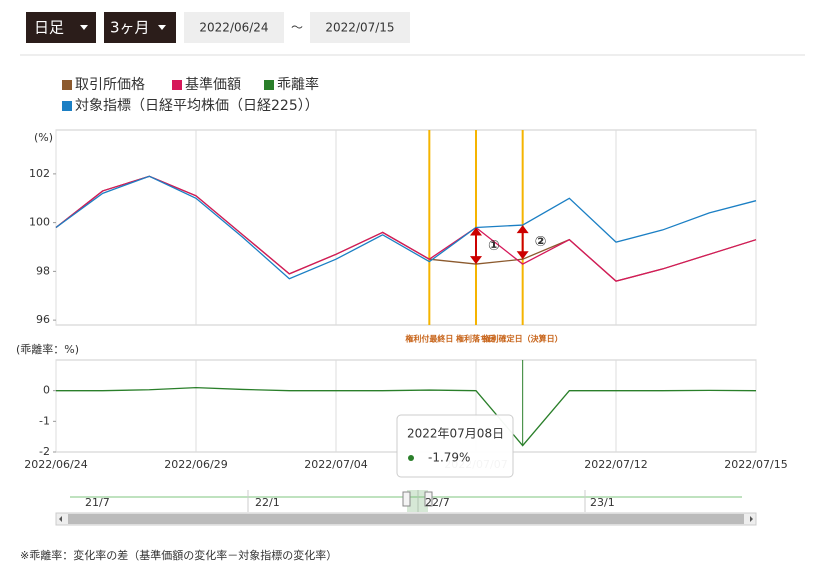 The image size is (820, 566). What do you see at coordinates (602, 502) in the screenshot?
I see `navigator-label: 23/1` at bounding box center [602, 502].